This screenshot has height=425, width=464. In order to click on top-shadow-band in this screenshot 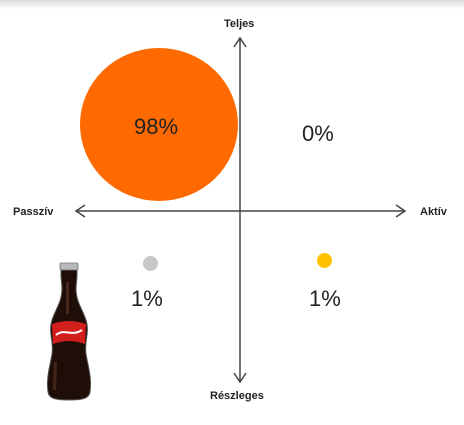, I will do `click(232, 4)`.